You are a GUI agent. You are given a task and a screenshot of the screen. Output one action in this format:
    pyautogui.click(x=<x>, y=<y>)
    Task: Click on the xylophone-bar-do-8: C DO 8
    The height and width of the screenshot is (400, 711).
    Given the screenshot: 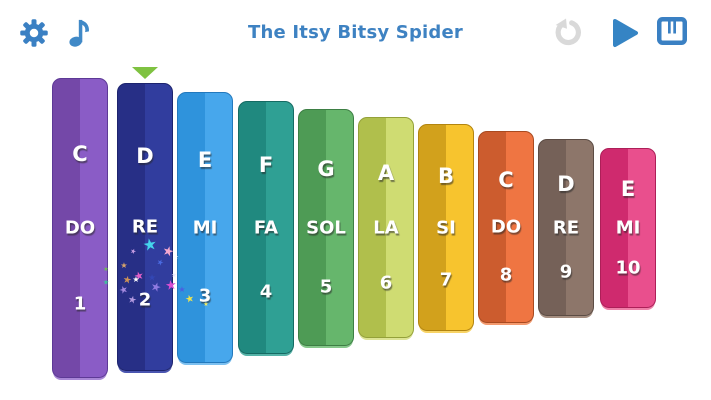 What is the action you would take?
    pyautogui.click(x=506, y=227)
    